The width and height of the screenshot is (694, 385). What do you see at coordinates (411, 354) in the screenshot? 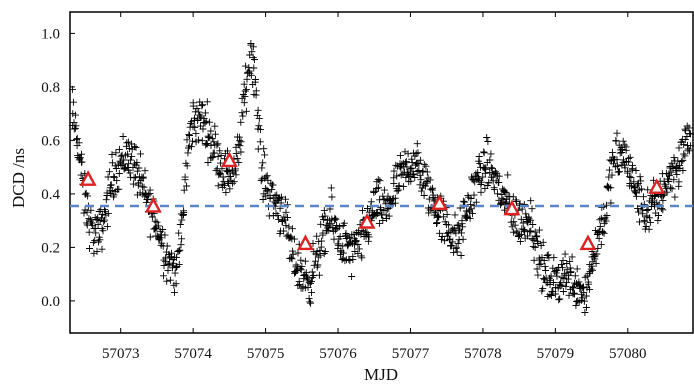
I see `x-tick-label: 57077` at bounding box center [411, 354].